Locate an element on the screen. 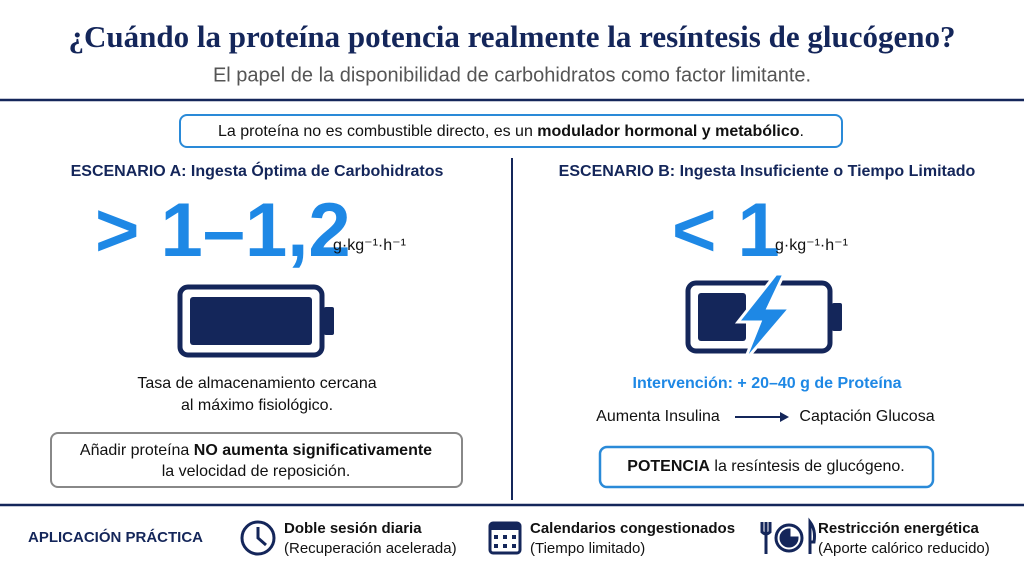  text-part: la velocidad de reposición. is located at coordinates (256, 471).